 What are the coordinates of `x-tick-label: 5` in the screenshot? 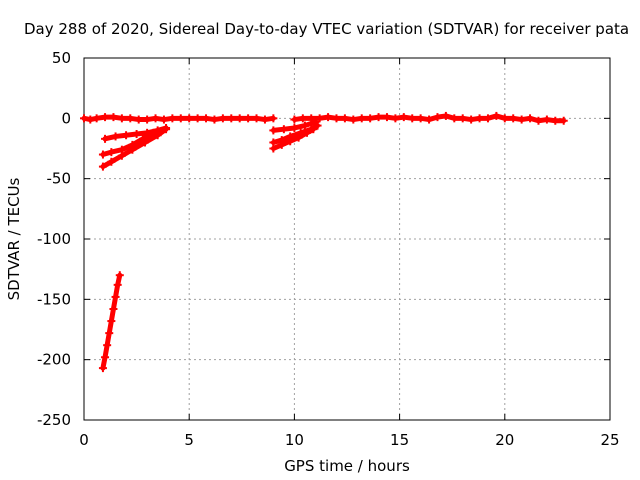 It's located at (189, 440).